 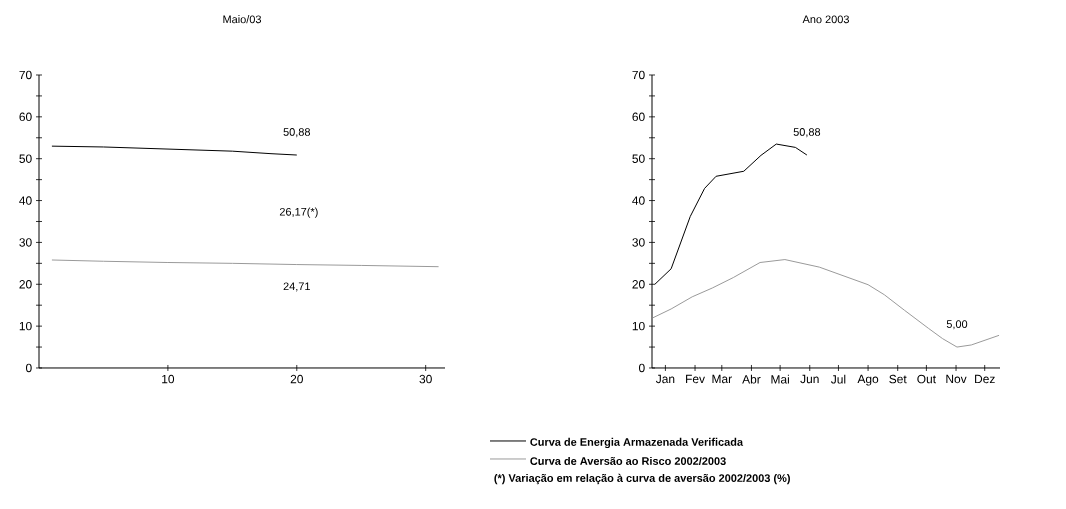 What do you see at coordinates (425, 379) in the screenshot?
I see `x-tick-label: 30` at bounding box center [425, 379].